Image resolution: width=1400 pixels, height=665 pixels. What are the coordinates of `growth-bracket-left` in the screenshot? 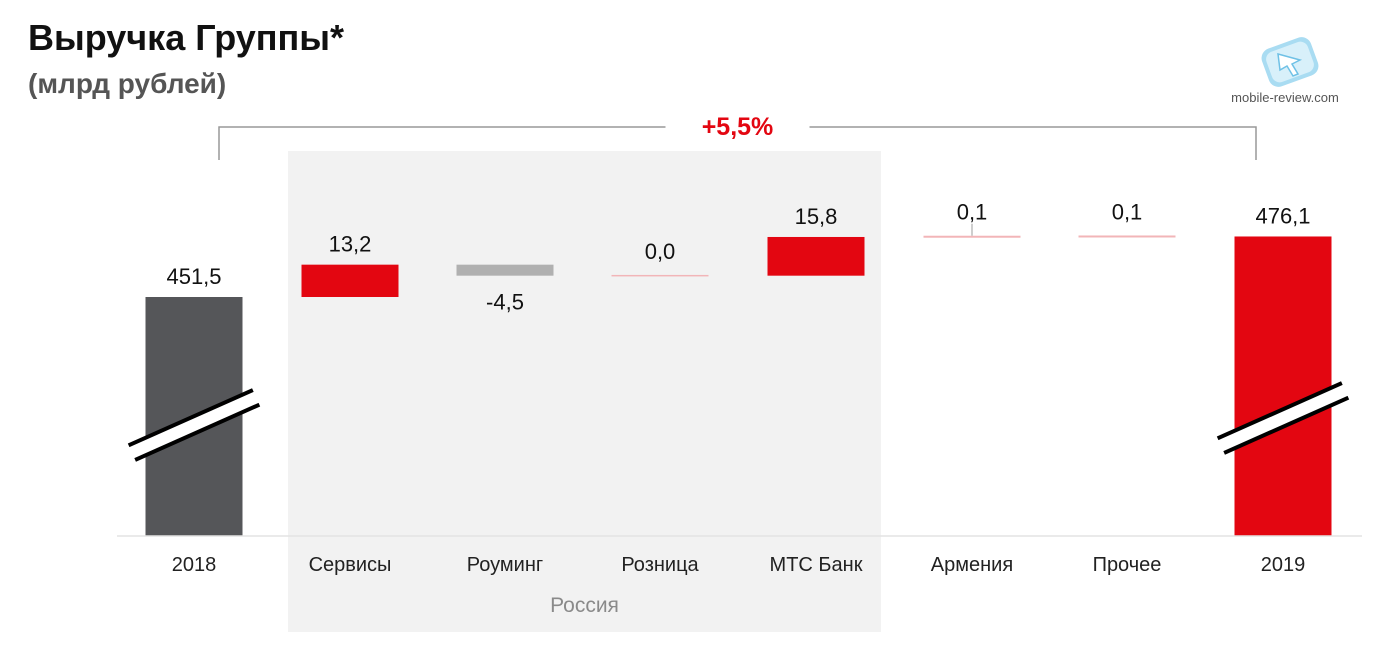 It's located at (442, 143).